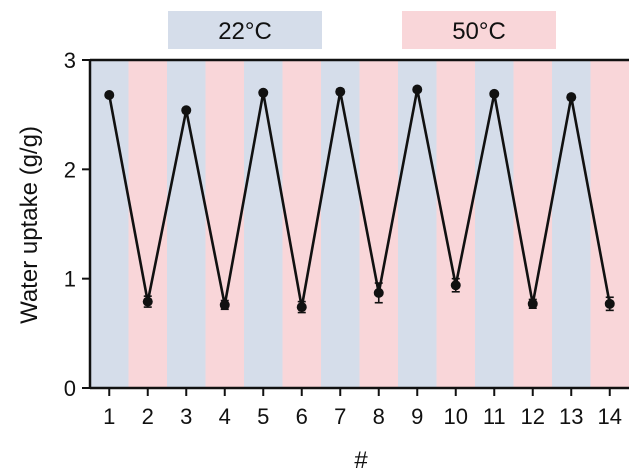  Describe the element at coordinates (70, 60) in the screenshot. I see `y-tick-label-3: 3` at that location.